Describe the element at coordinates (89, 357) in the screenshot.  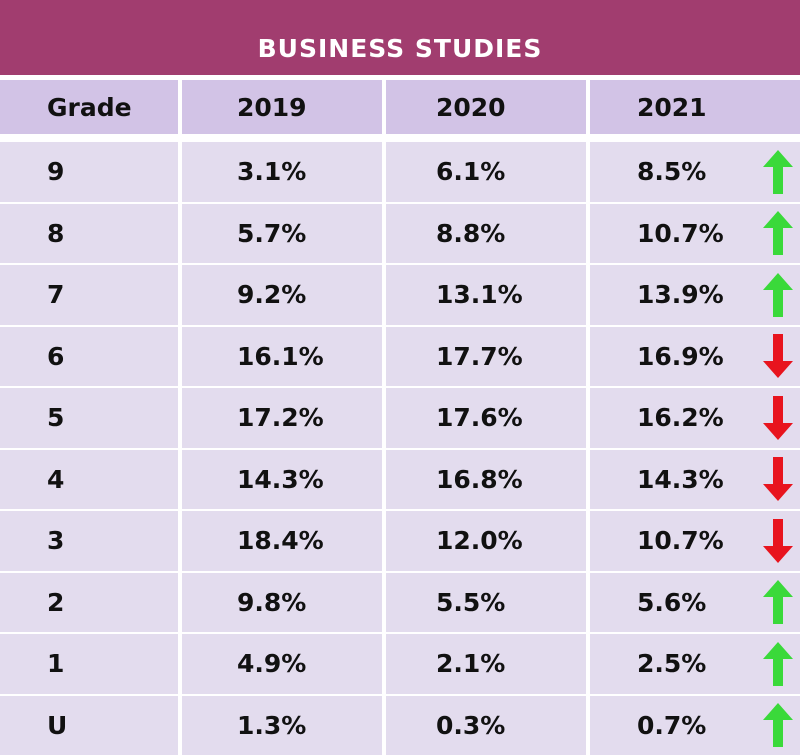
I see `grade-cell: 6` at that location.